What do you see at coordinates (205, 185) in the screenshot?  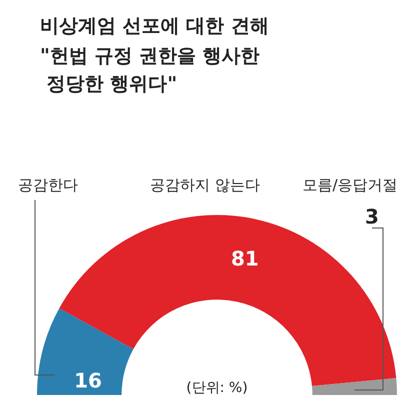 I see `slice-label: 공감하지 않는다` at bounding box center [205, 185].